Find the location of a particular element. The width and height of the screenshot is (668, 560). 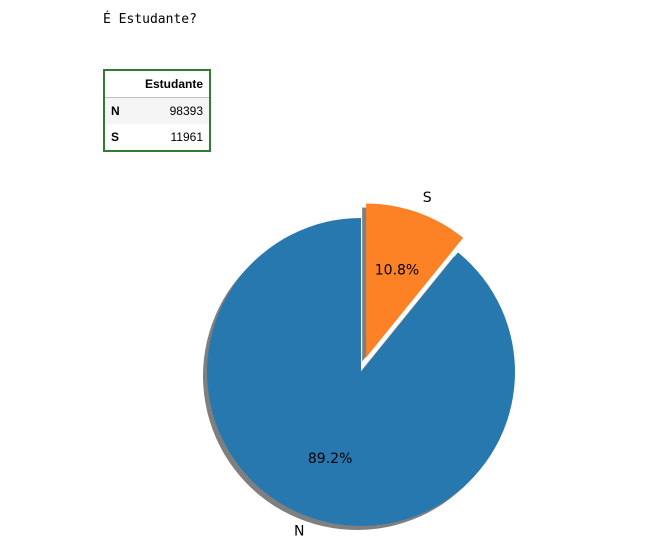

pie-labels: 89.2% N 10.8% S is located at coordinates (363, 365).